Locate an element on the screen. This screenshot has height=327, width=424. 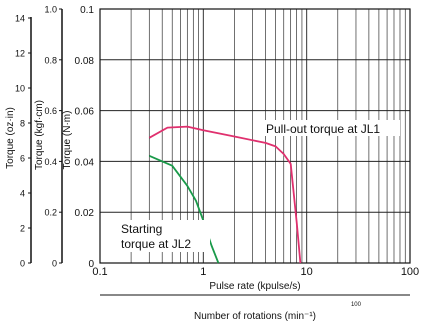
kgf-tick-label: 0 is located at coordinates (54, 264).